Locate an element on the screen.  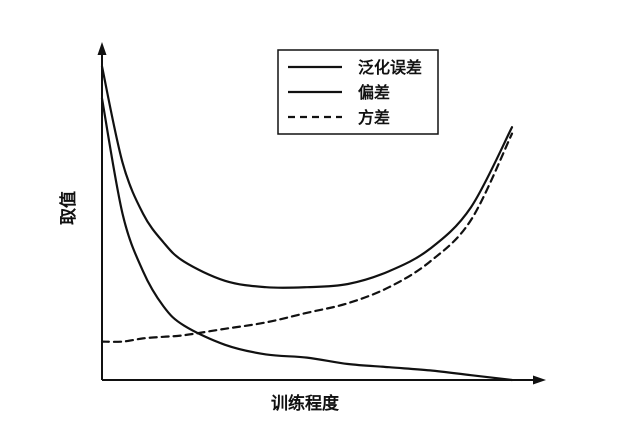
x-axis-arrow-icon is located at coordinates (539, 380).